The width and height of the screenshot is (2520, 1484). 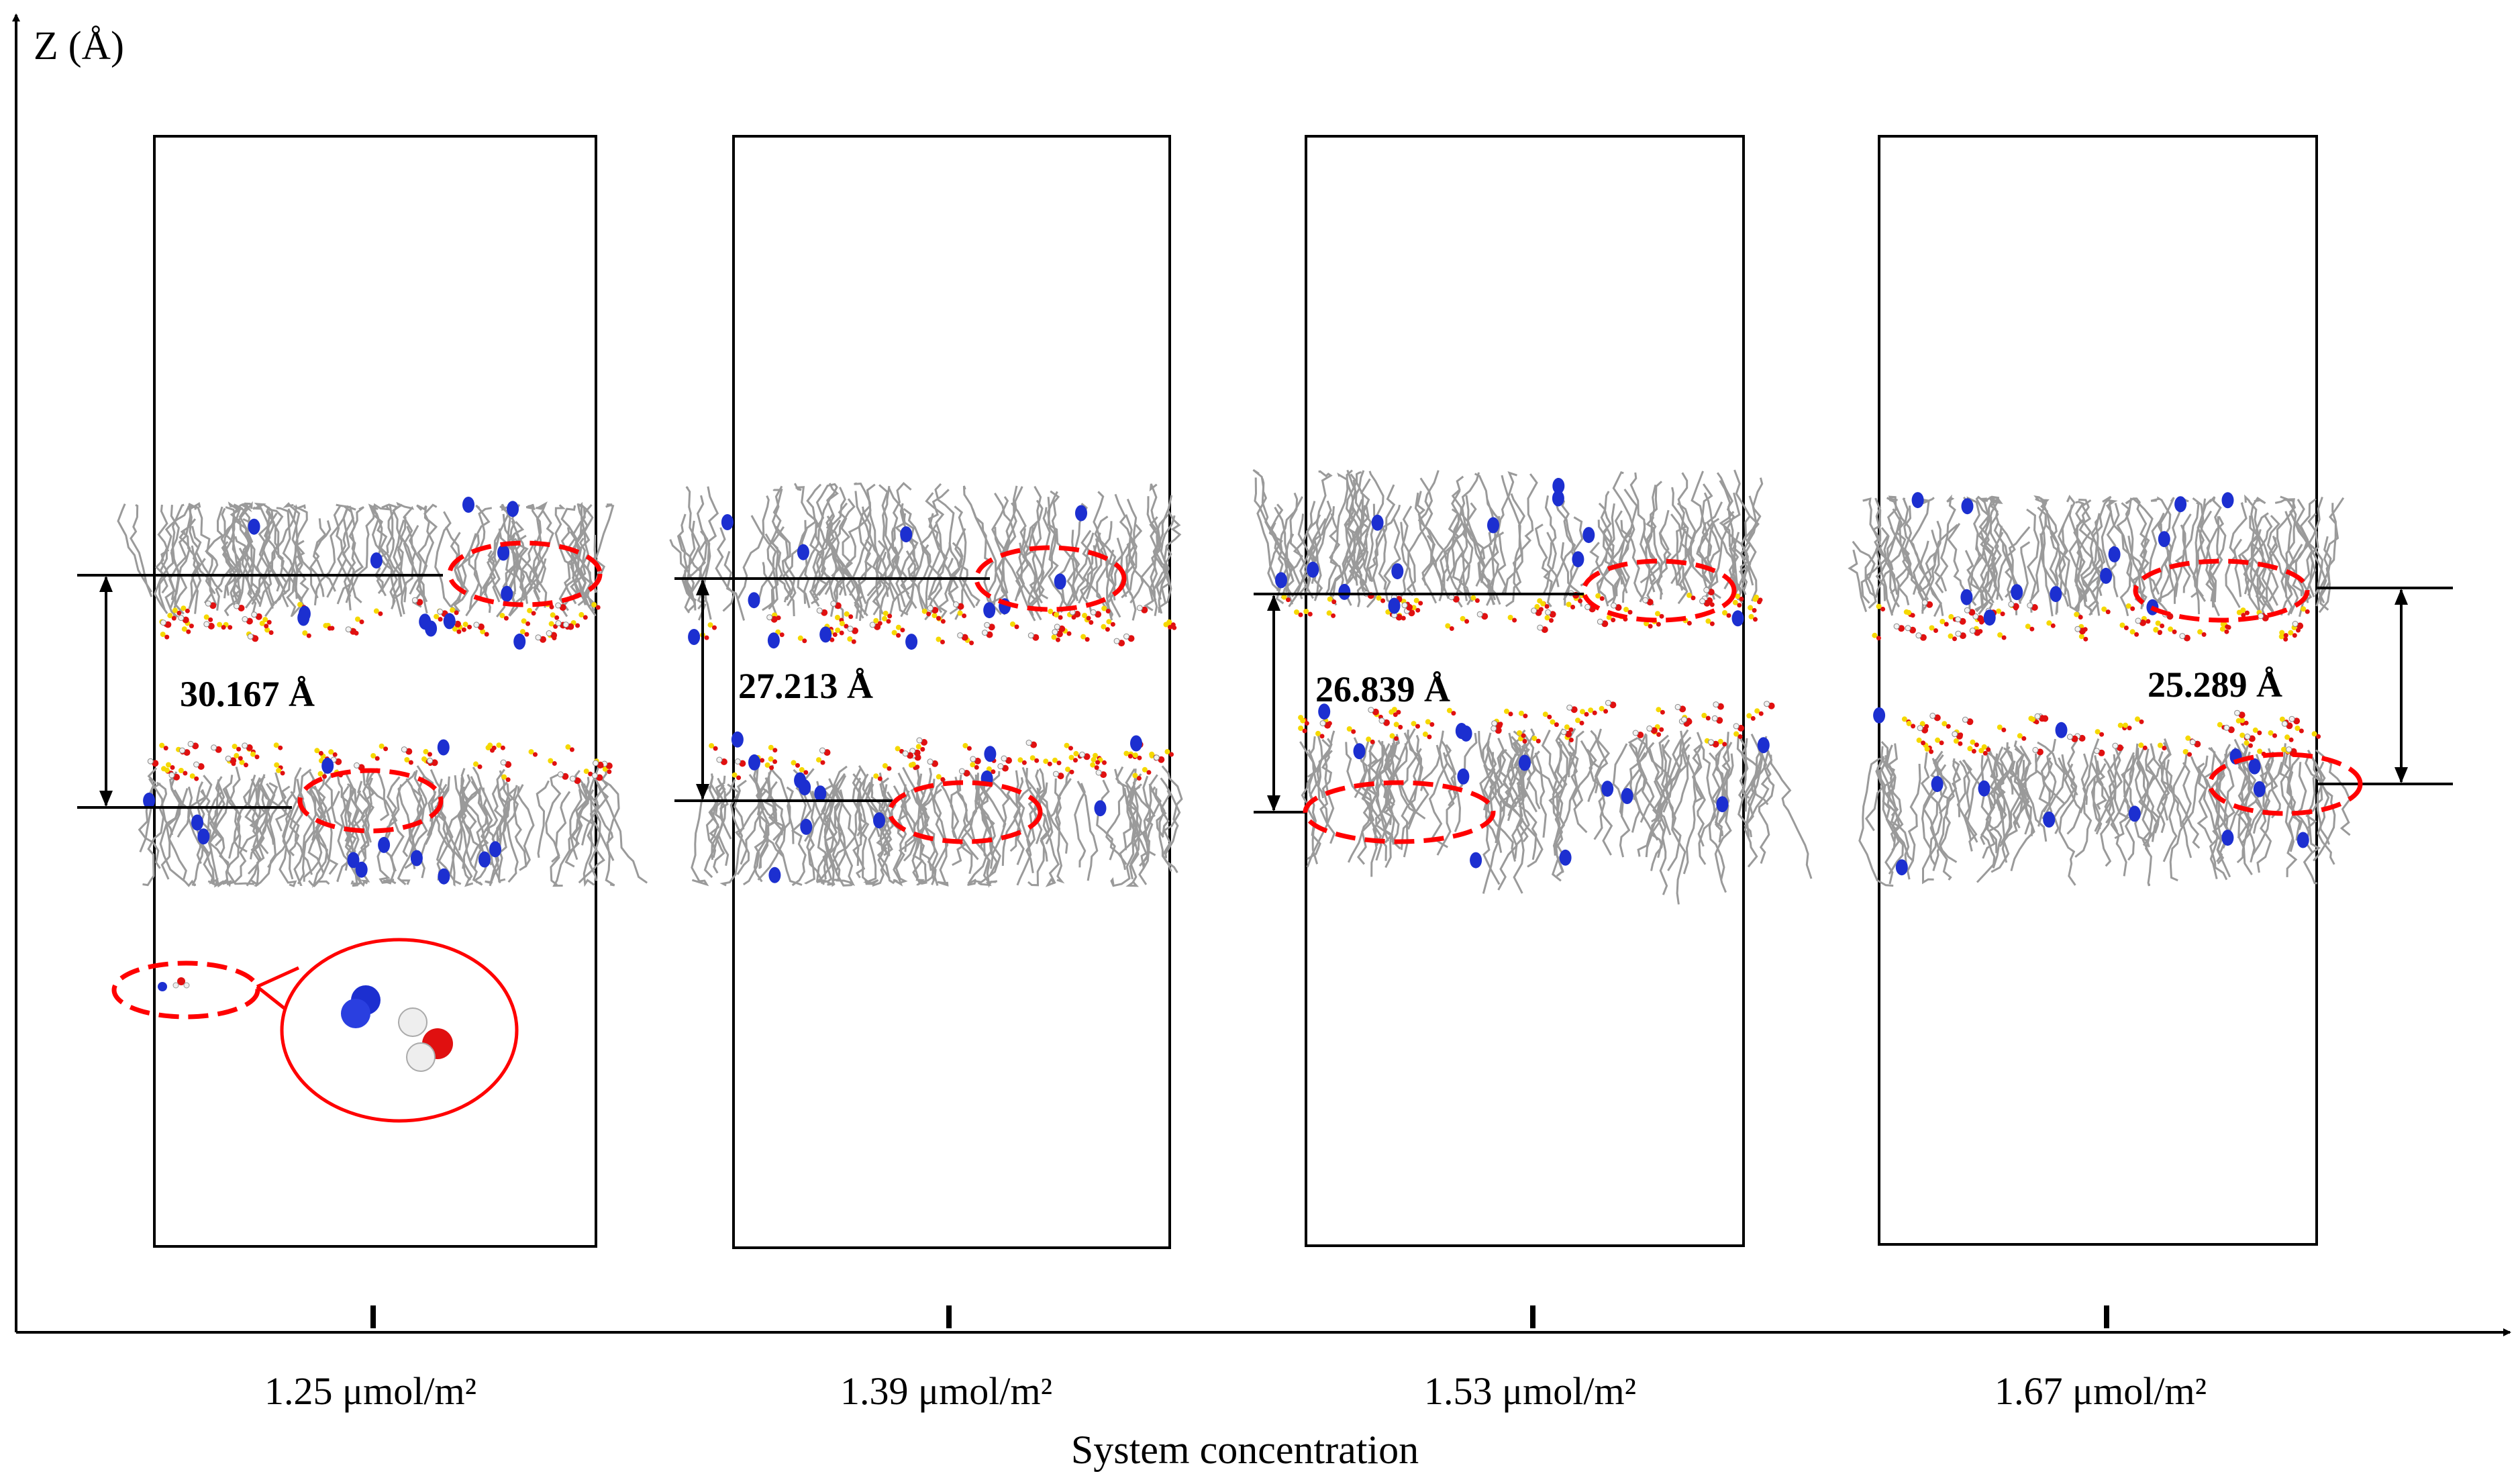 What do you see at coordinates (1532, 1317) in the screenshot?
I see `x-tick` at bounding box center [1532, 1317].